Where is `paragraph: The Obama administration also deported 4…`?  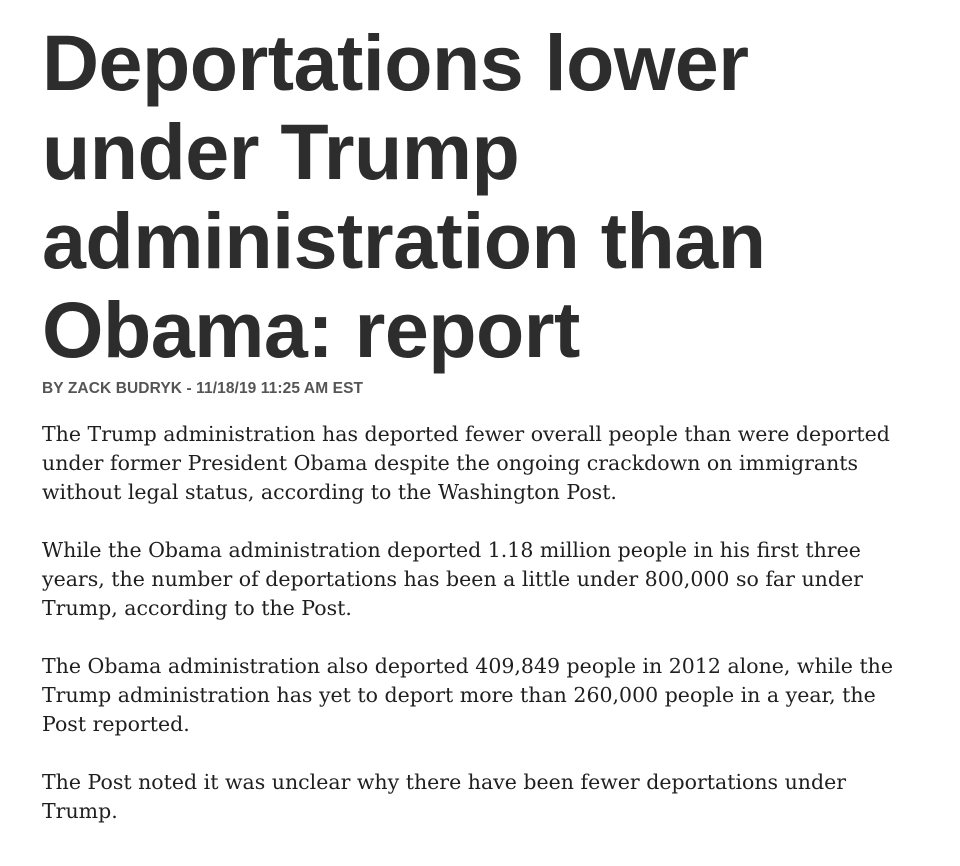
paragraph: The Obama administration also deported 4… is located at coordinates (468, 695).